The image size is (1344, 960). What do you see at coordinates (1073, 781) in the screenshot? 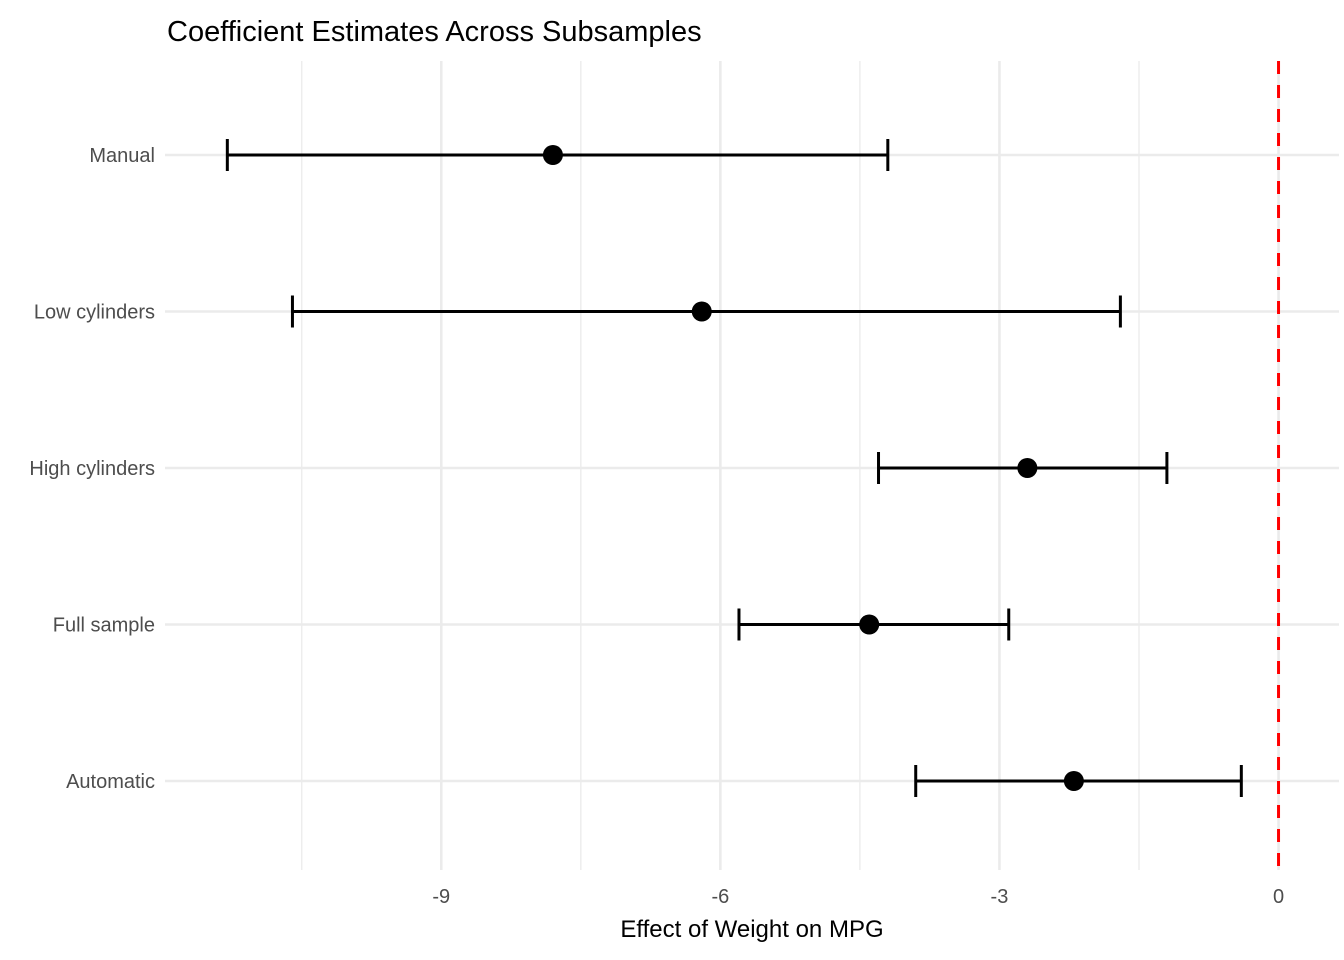
I see `point-automatic` at bounding box center [1073, 781].